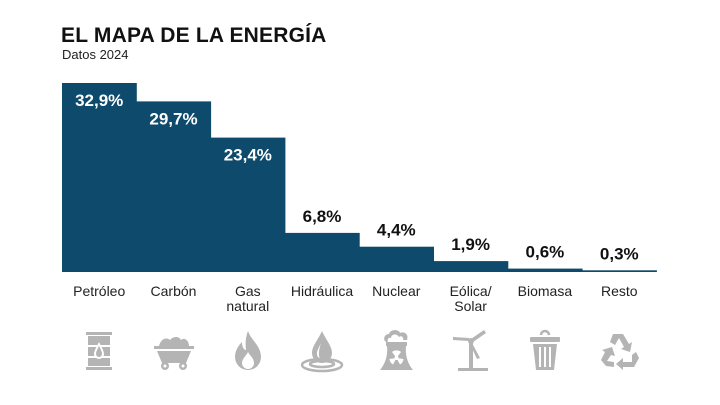  I want to click on category-label: Carbón, so click(173, 291).